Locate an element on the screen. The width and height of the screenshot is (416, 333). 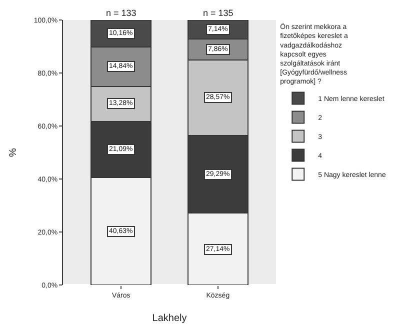
annotation: n = 135 is located at coordinates (218, 13).